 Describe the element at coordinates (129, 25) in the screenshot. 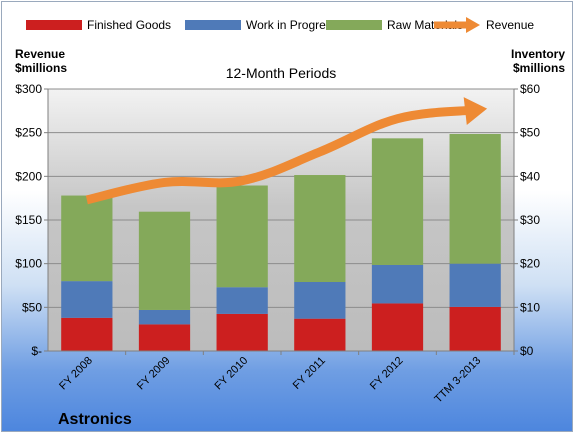

I see `legend-label: Finished Goods` at that location.